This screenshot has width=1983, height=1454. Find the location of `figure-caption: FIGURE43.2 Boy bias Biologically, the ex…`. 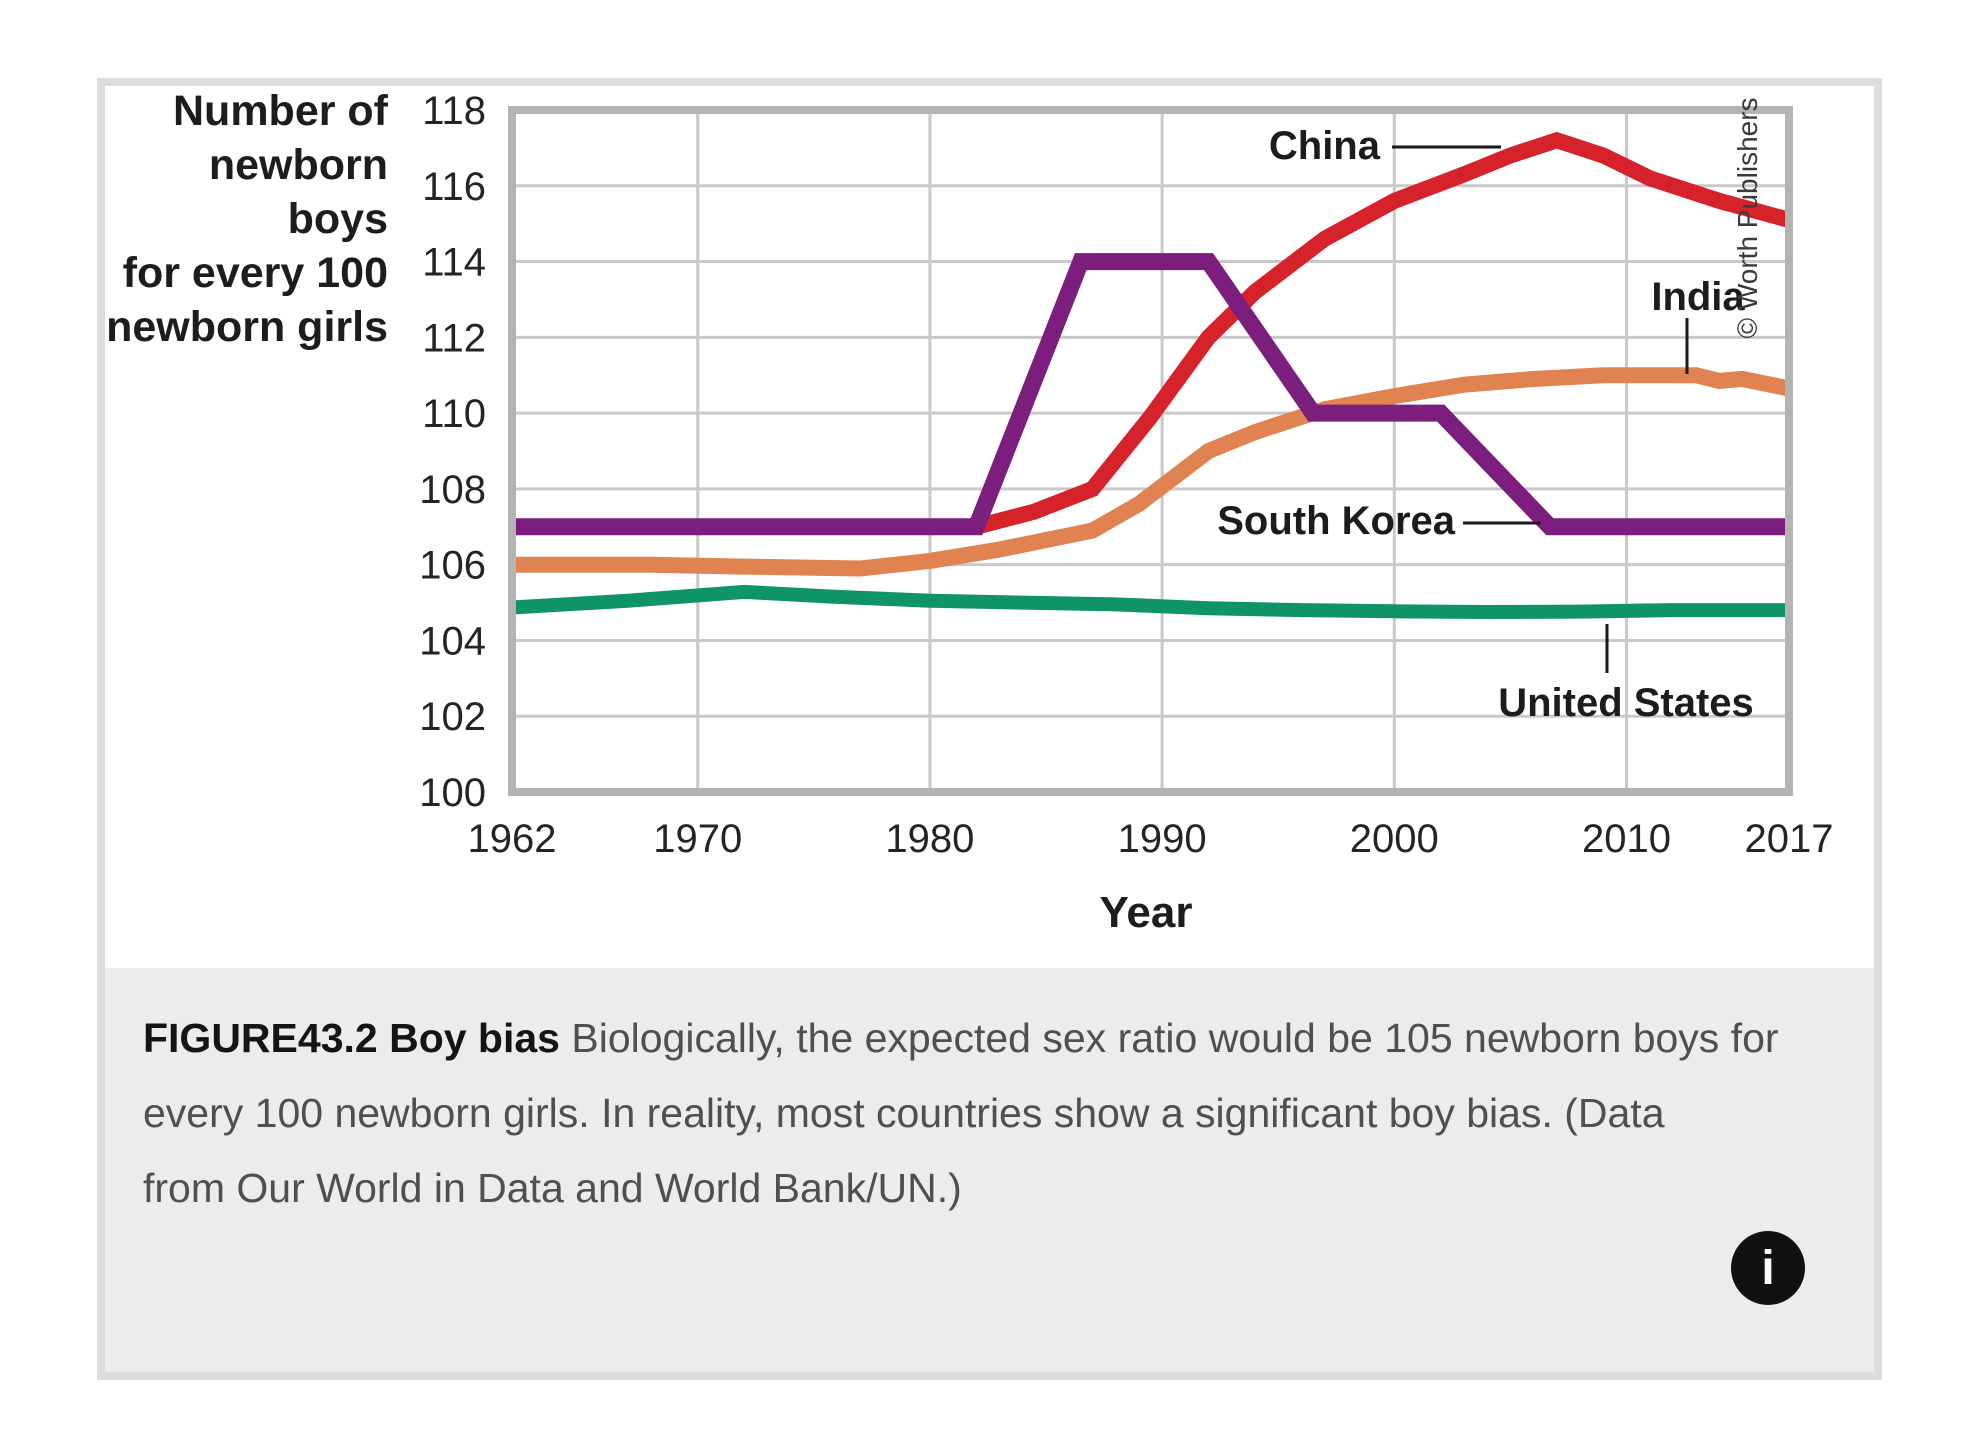

figure-caption: FIGURE43.2 Boy bias Biologically, the ex… is located at coordinates (983, 1113).